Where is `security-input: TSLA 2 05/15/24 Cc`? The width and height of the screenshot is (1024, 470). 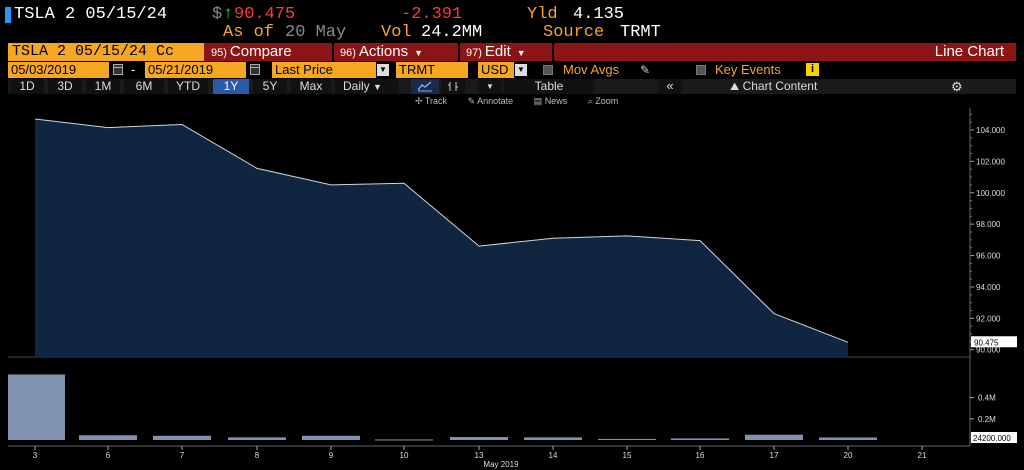 security-input: TSLA 2 05/15/24 Cc is located at coordinates (106, 52).